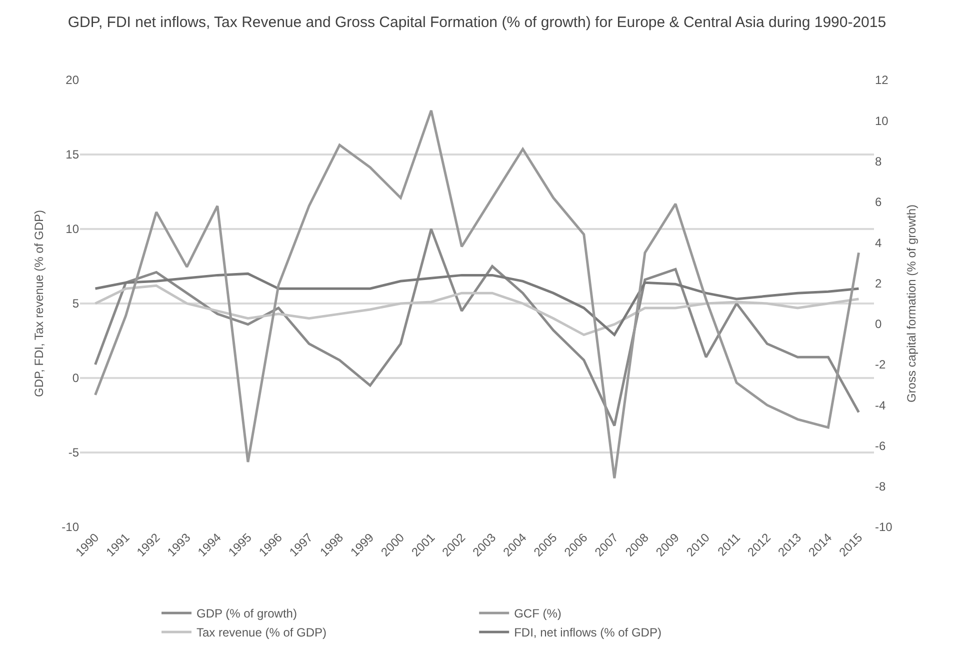  I want to click on y2-tick-label: 6, so click(878, 202).